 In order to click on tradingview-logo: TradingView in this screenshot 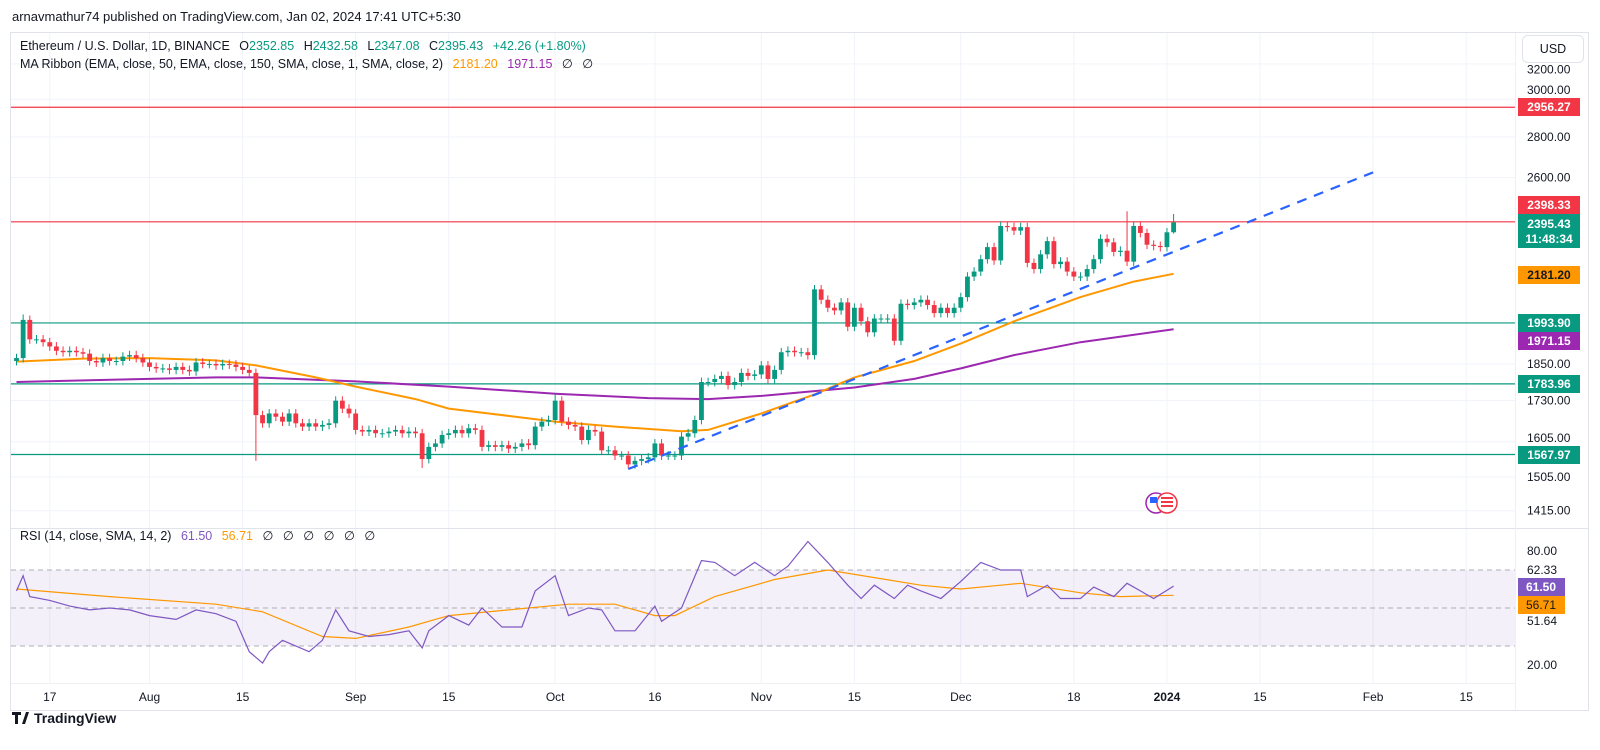, I will do `click(64, 718)`.